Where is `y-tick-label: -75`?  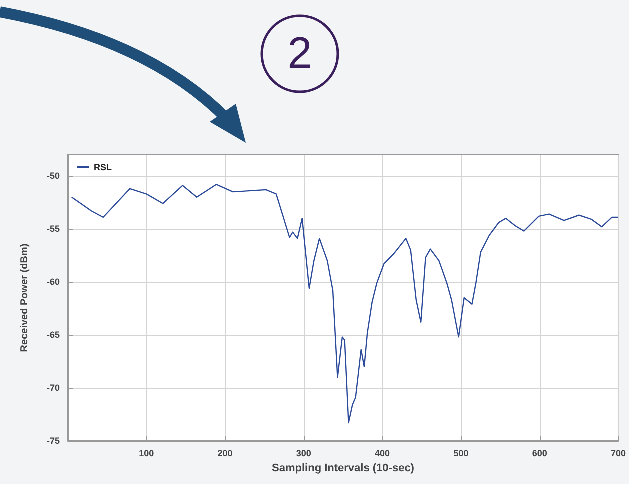
y-tick-label: -75 is located at coordinates (53, 441).